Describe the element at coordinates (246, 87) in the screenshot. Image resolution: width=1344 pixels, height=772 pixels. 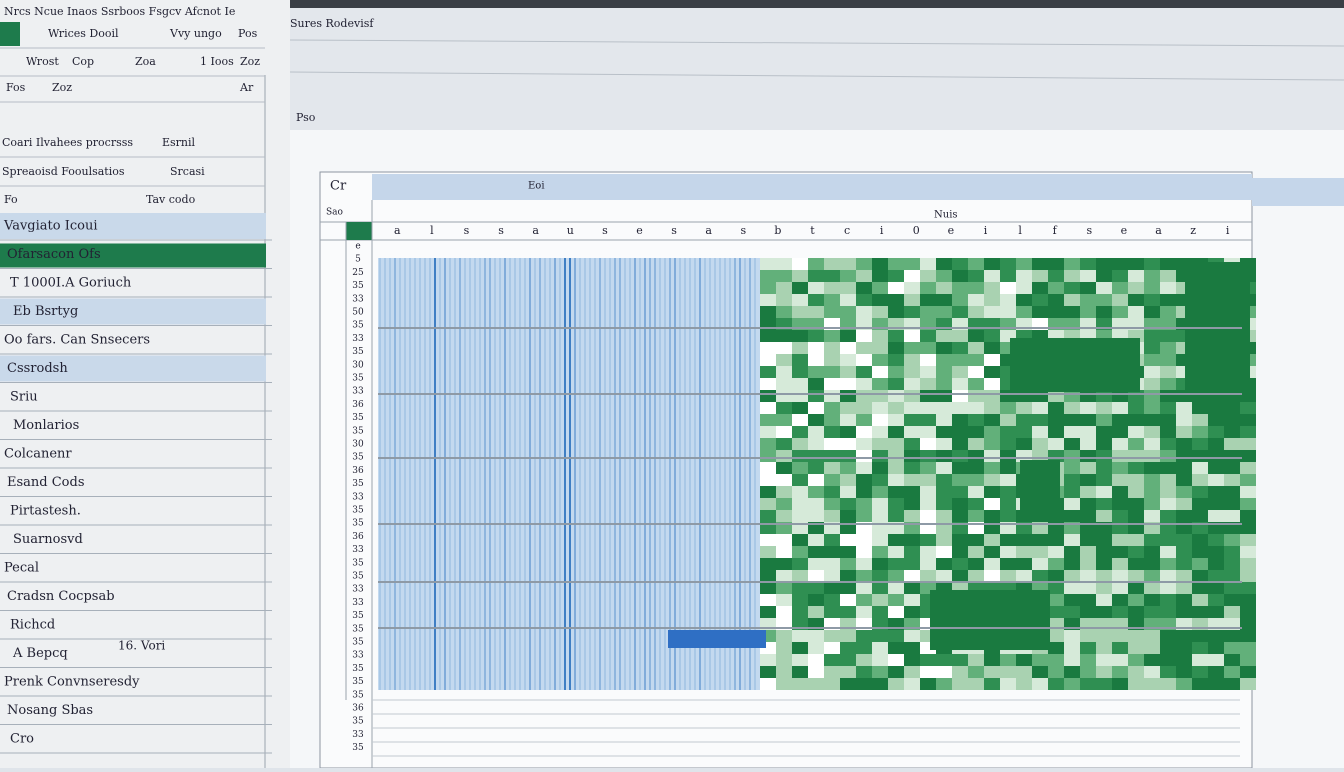
I see `toolbar-label: Ar` at that location.